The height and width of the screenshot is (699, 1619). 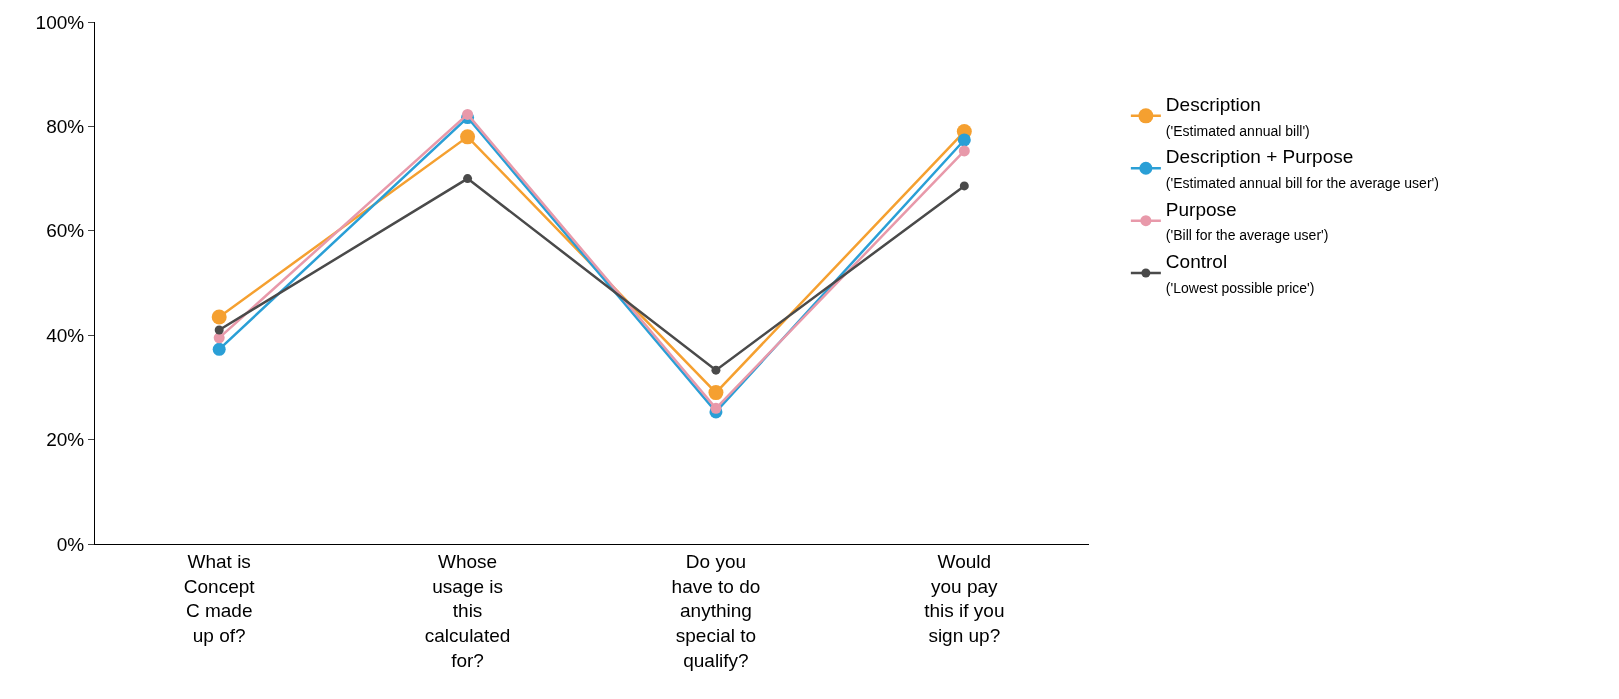 I want to click on y-tick-label: 0%, so click(x=70, y=544).